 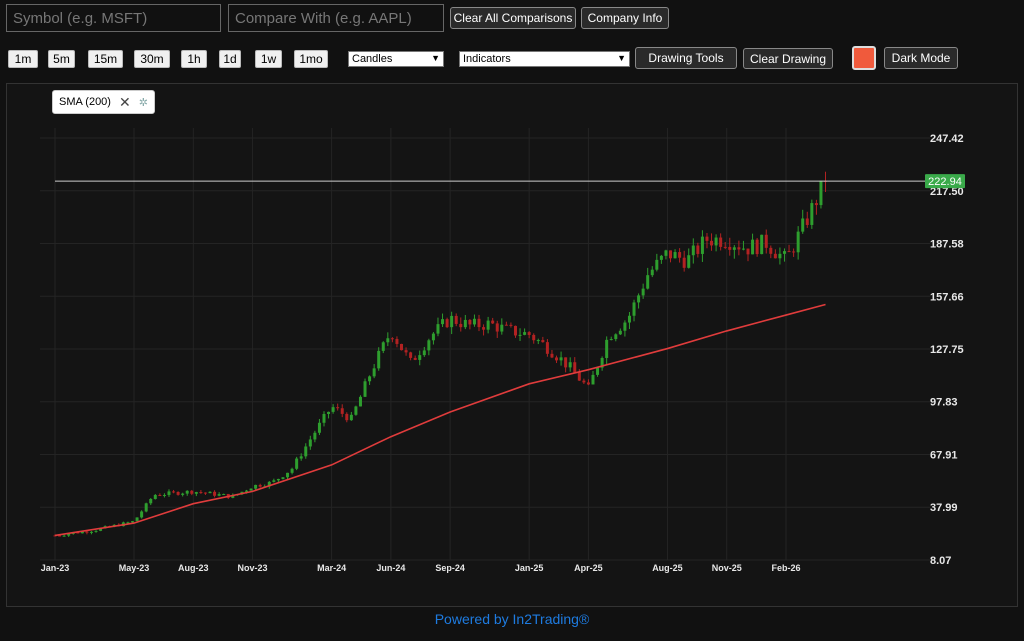 I want to click on close-icon: ✕, so click(x=124, y=101).